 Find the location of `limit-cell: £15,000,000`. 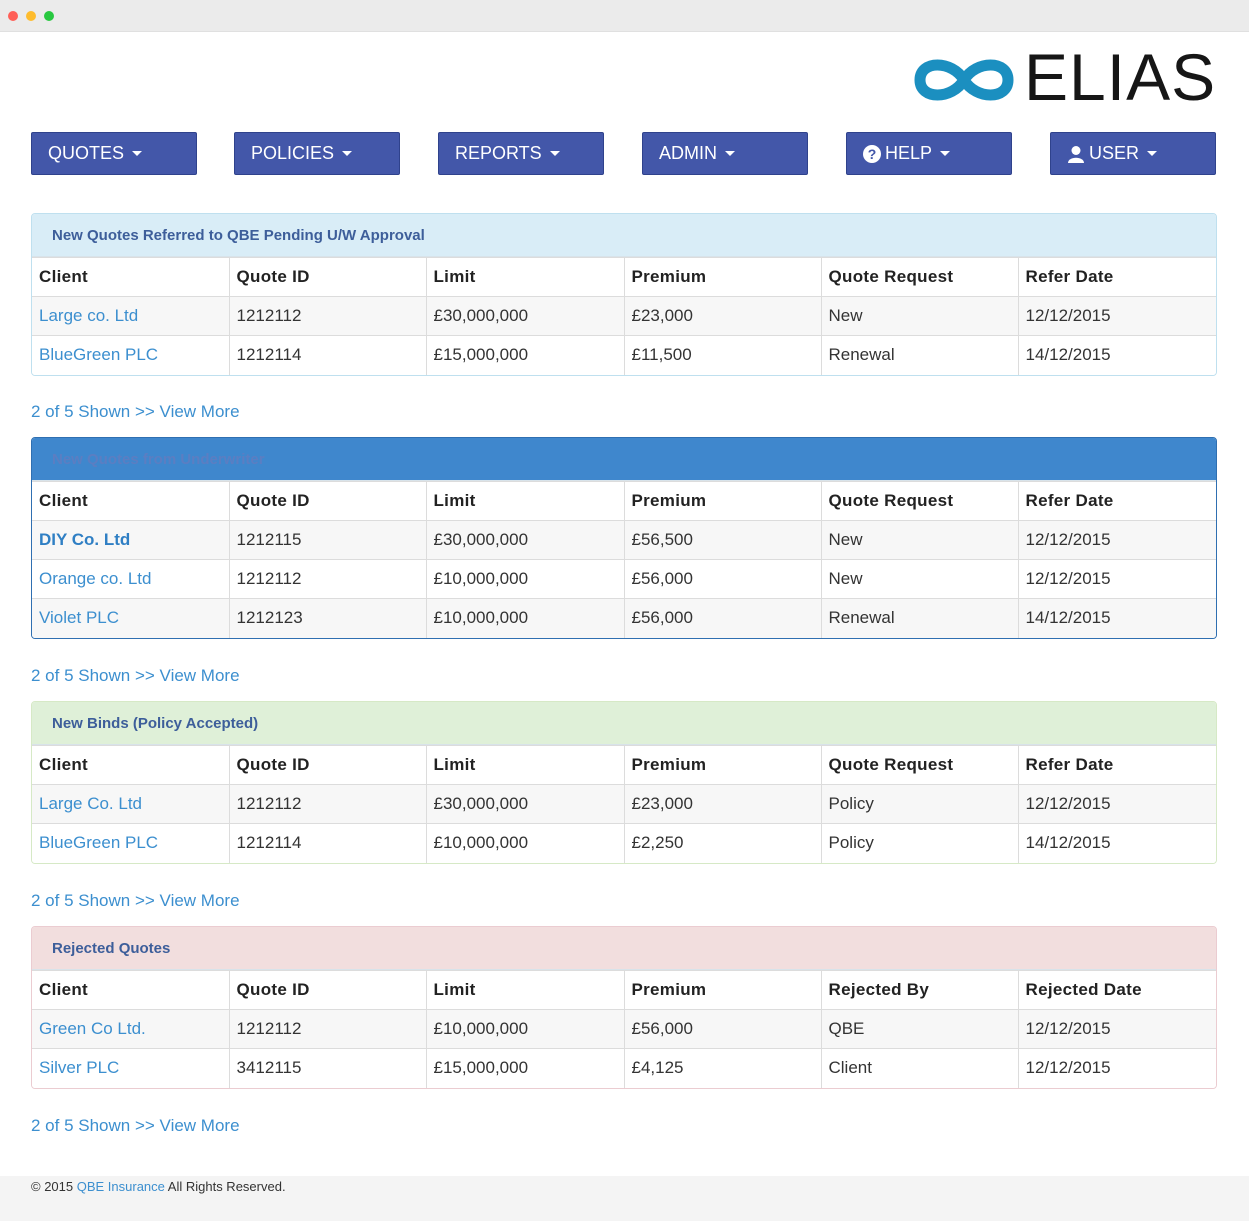

limit-cell: £15,000,000 is located at coordinates (525, 355).